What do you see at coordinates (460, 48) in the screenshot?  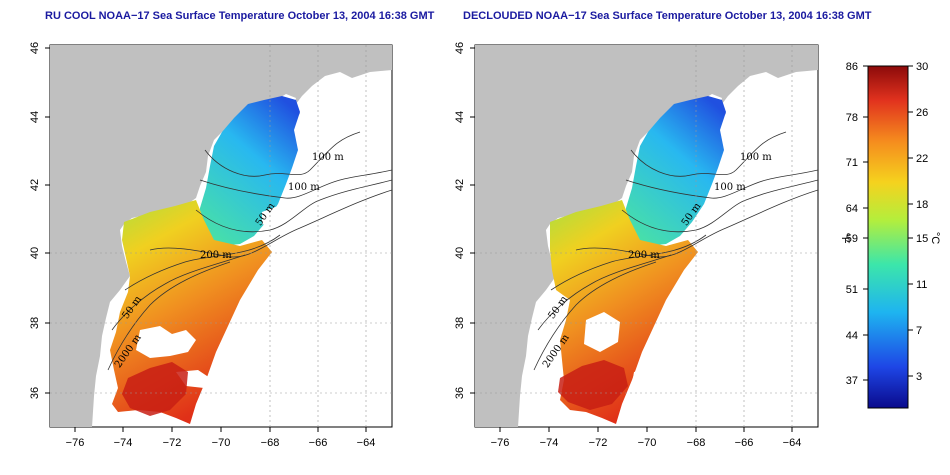 I see `right-y-tick-label: 46` at bounding box center [460, 48].